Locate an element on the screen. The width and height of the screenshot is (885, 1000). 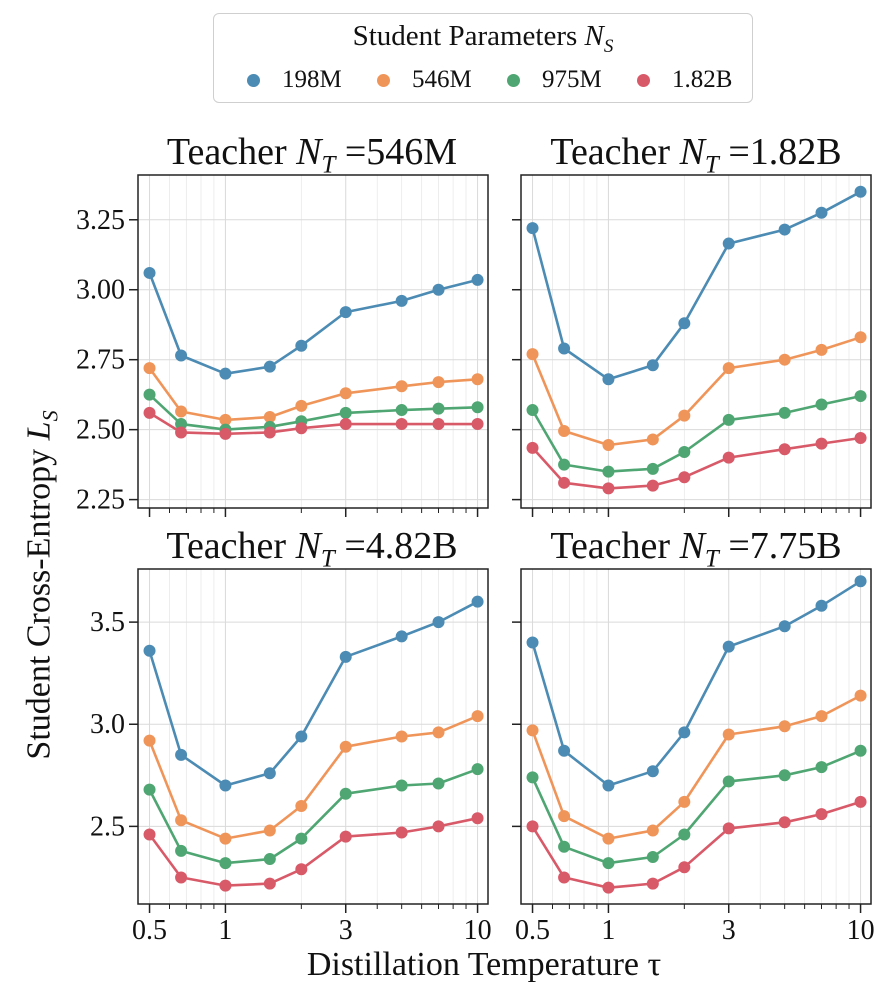
panel-3-point-198m is located at coordinates (301, 736).